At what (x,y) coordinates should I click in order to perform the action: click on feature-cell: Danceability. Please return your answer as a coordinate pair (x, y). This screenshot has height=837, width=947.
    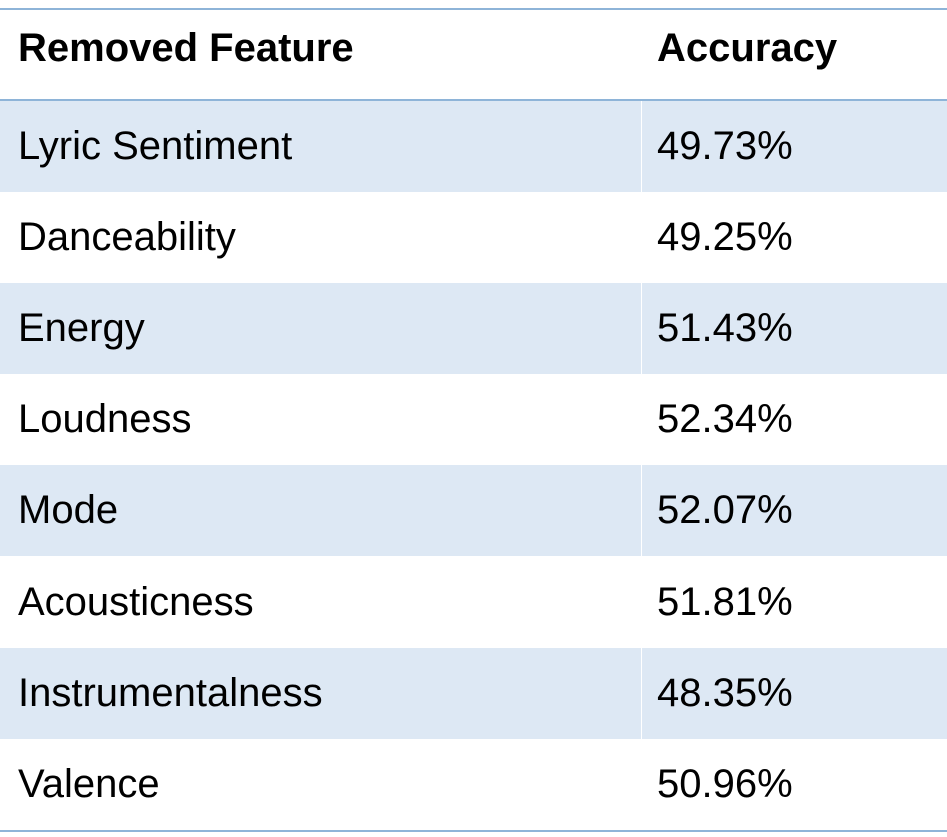
    Looking at the image, I should click on (127, 237).